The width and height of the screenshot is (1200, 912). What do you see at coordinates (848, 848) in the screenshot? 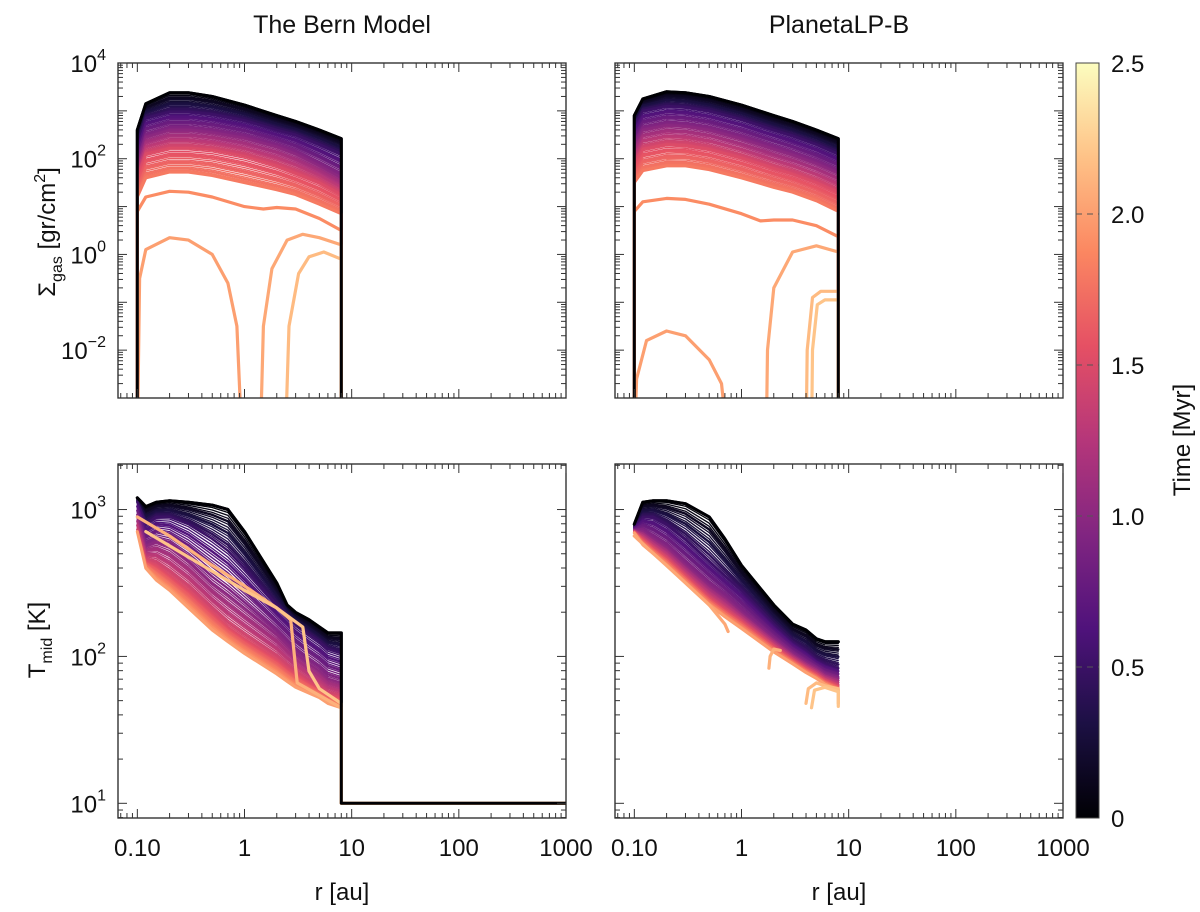
I see `x-tick-label: 10` at bounding box center [848, 848].